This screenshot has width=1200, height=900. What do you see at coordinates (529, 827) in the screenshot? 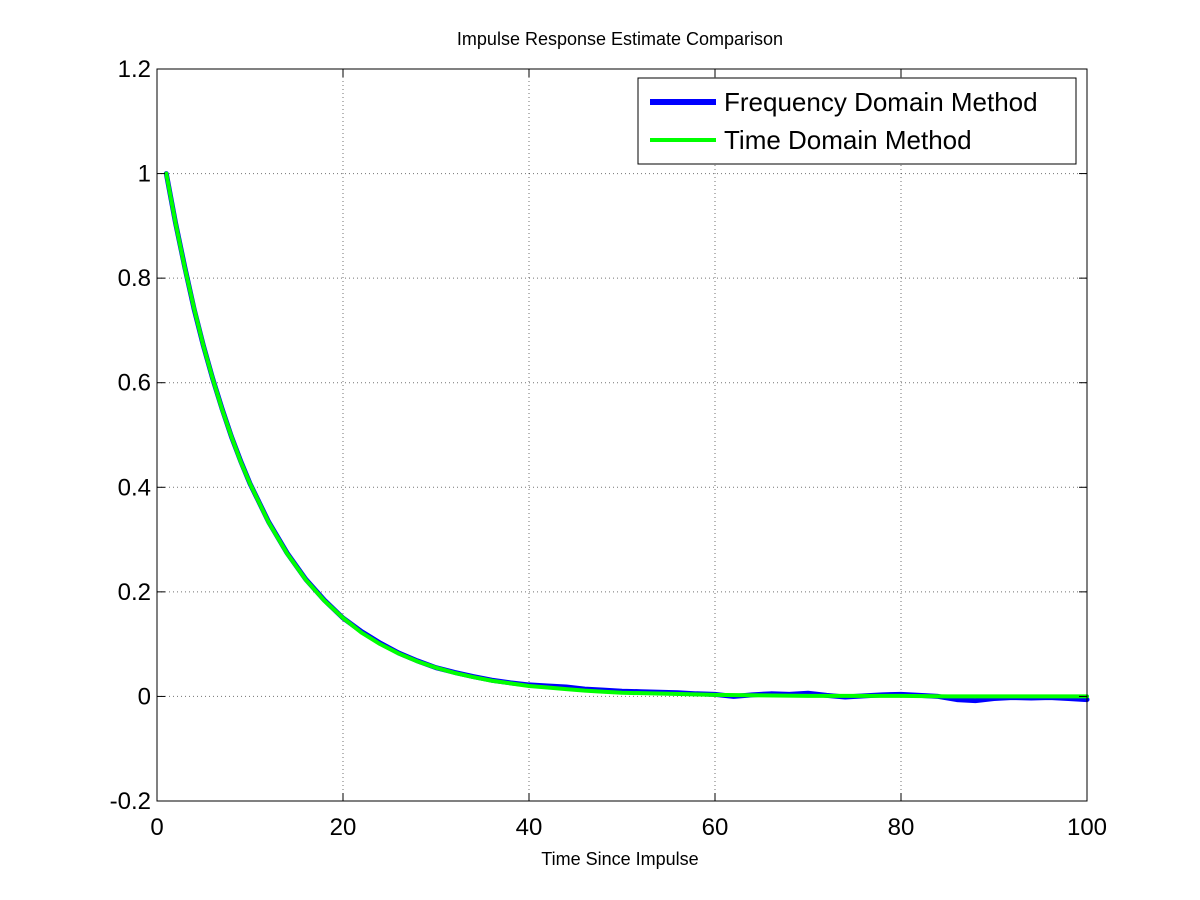
I see `x-tick-label: 40` at bounding box center [529, 827].